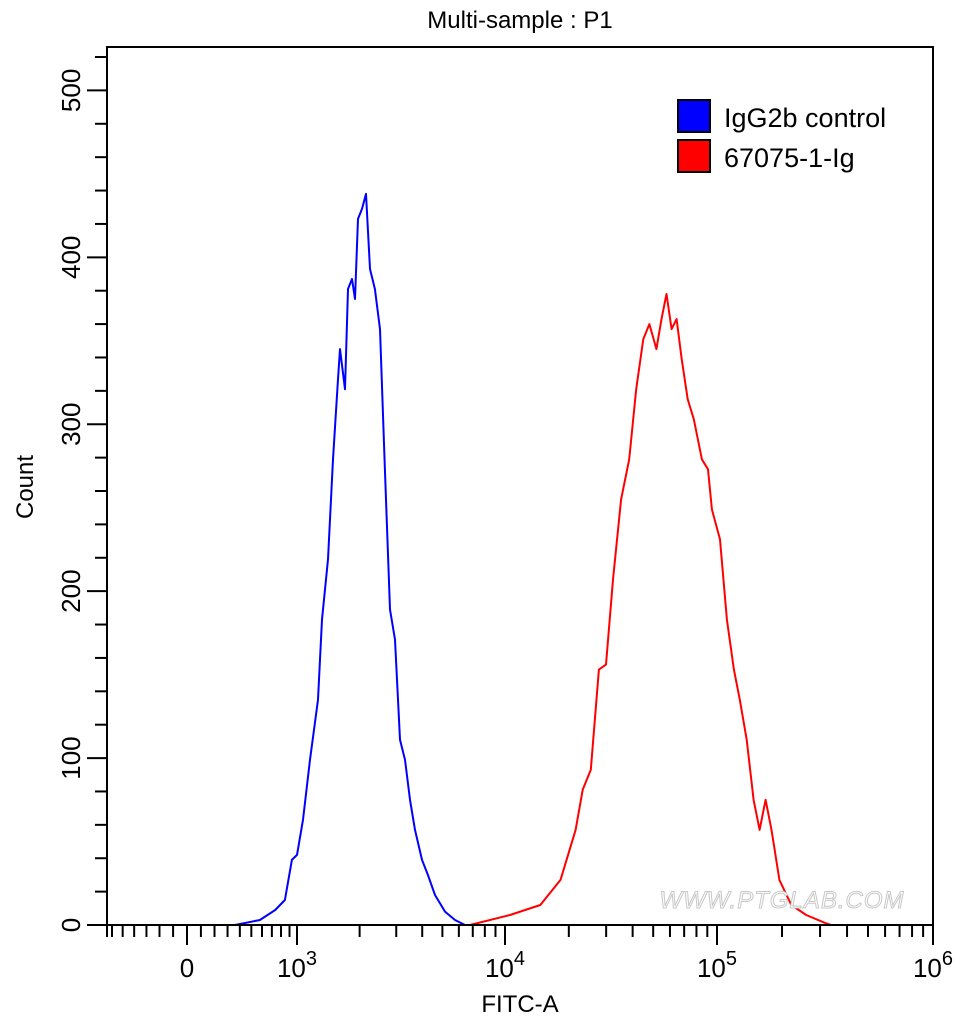 The image size is (974, 1024). Describe the element at coordinates (71, 257) in the screenshot. I see `y-tick-label: 400` at that location.